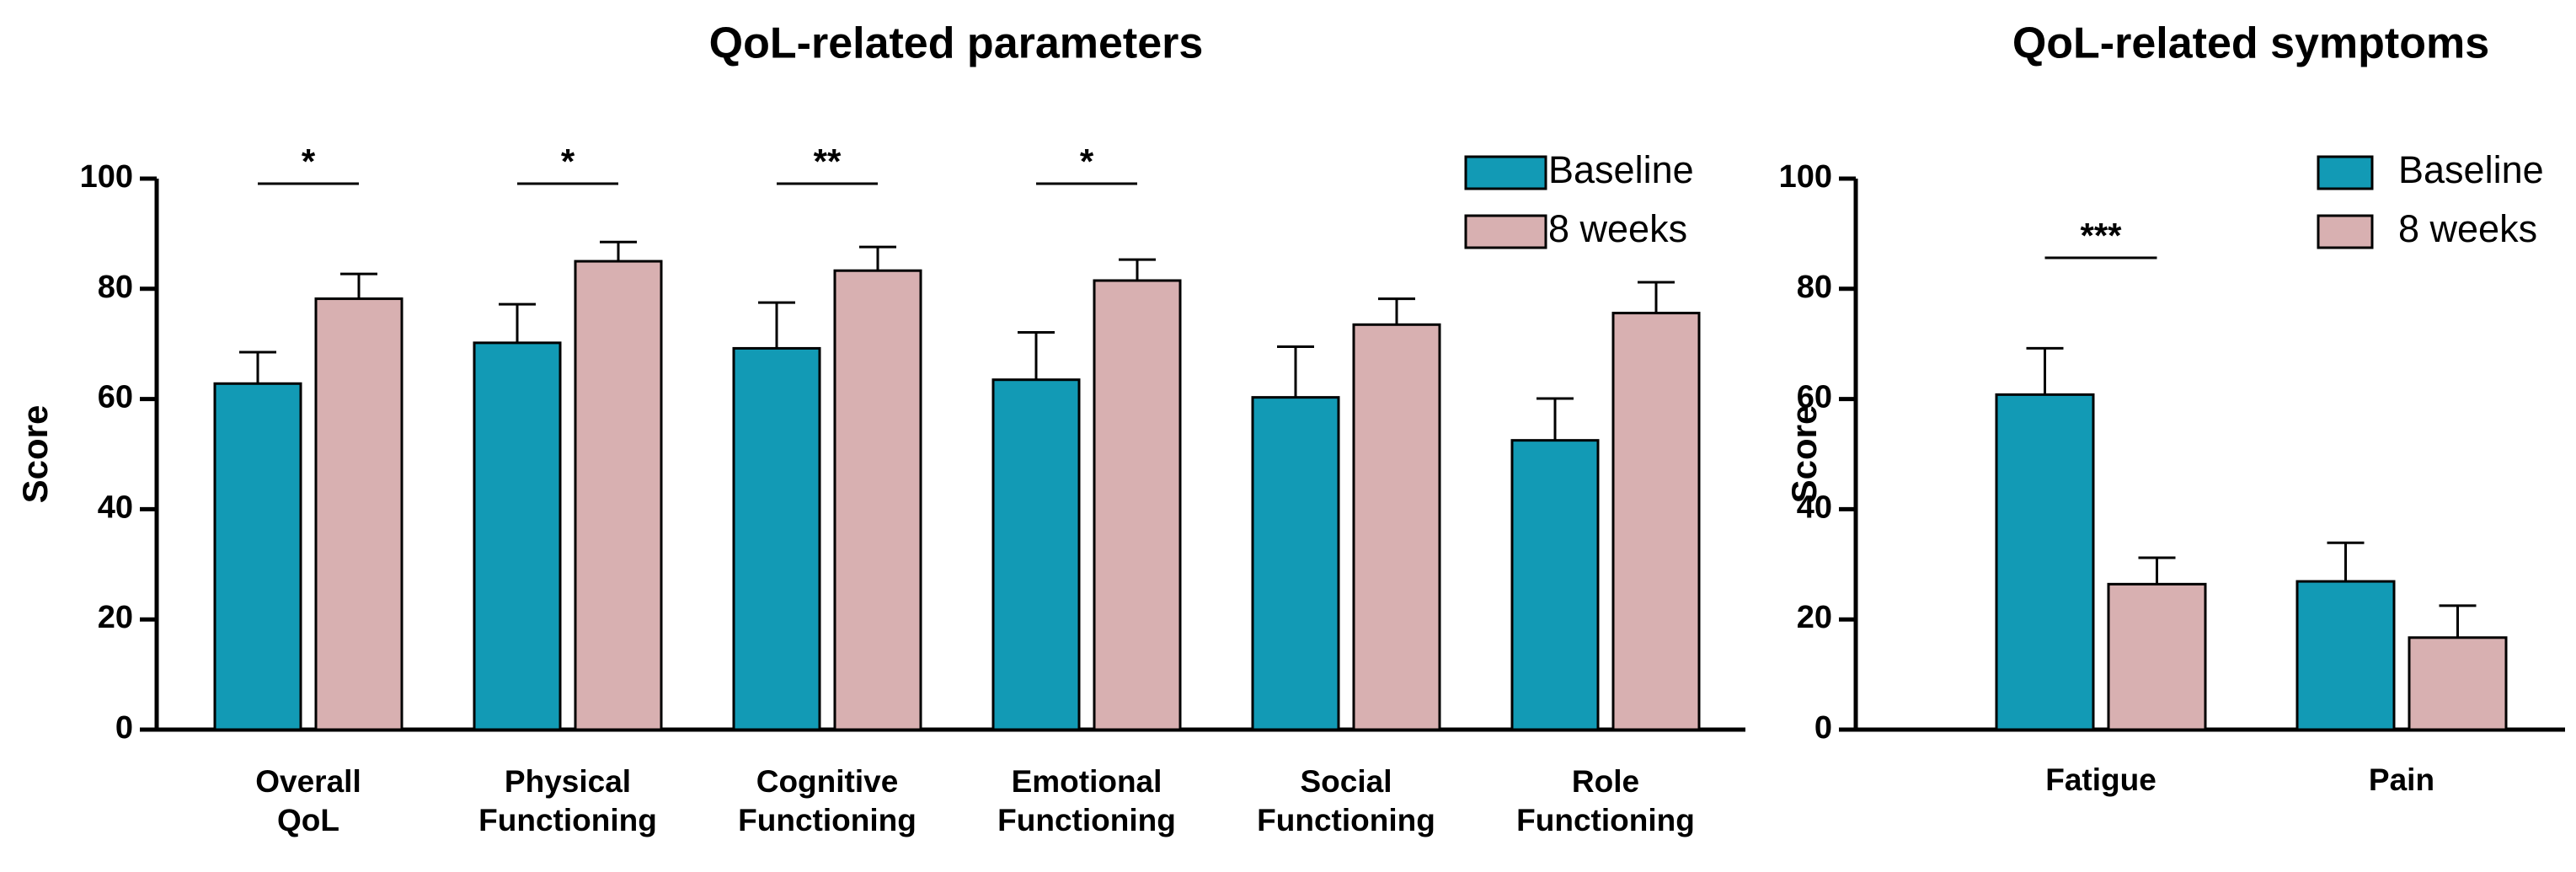 Image resolution: width=2576 pixels, height=872 pixels. What do you see at coordinates (1605, 781) in the screenshot?
I see `x-tick-label-line: Role` at bounding box center [1605, 781].